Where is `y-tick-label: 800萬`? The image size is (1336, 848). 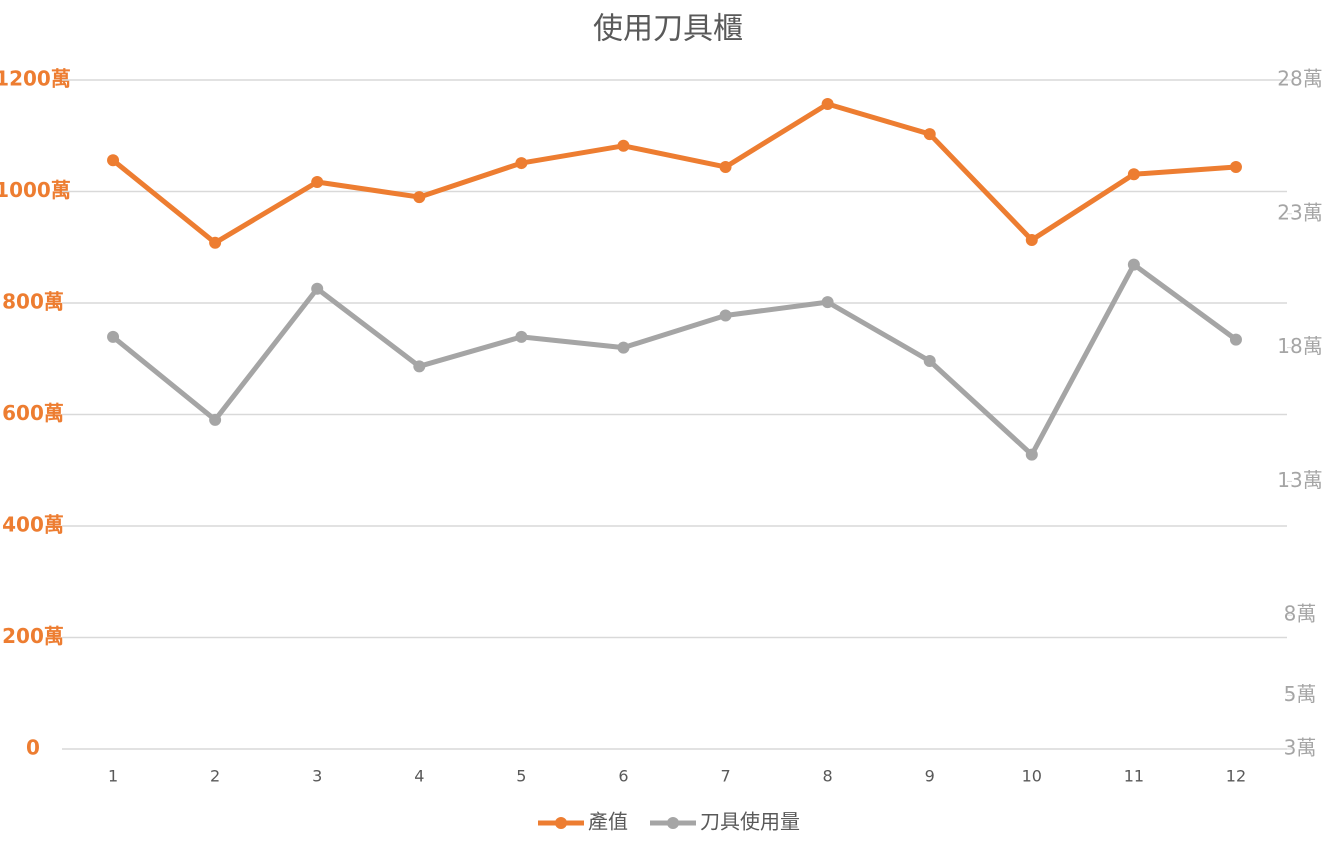 y-tick-label: 800萬 is located at coordinates (33, 302).